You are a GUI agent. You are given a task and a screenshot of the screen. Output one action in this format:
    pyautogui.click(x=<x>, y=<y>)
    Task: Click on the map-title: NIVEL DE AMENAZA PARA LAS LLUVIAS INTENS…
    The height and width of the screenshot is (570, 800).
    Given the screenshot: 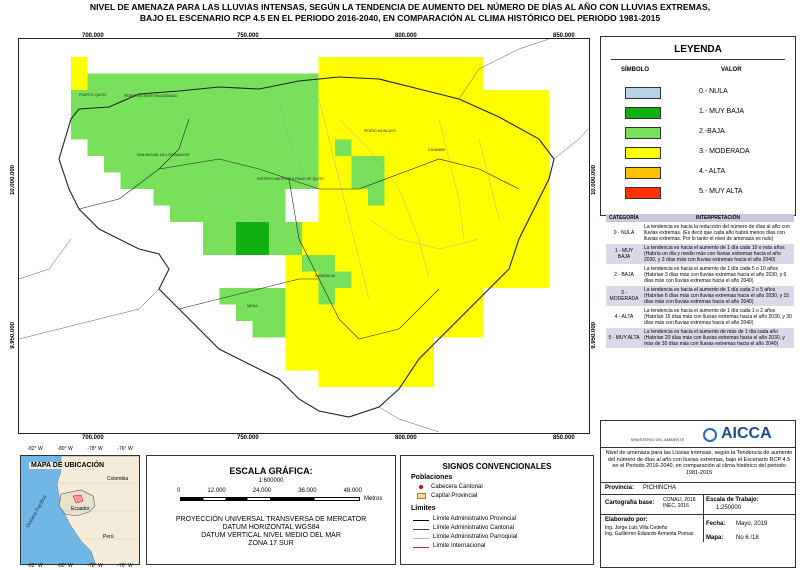 What is the action you would take?
    pyautogui.click(x=400, y=13)
    